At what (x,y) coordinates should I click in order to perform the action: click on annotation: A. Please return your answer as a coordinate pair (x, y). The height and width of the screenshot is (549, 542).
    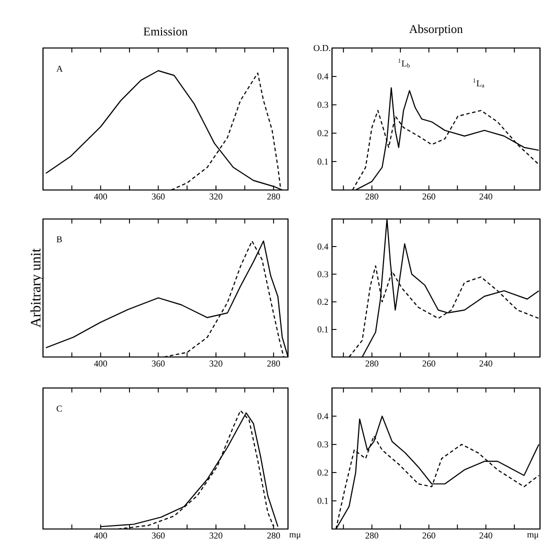
    Looking at the image, I should click on (59, 69).